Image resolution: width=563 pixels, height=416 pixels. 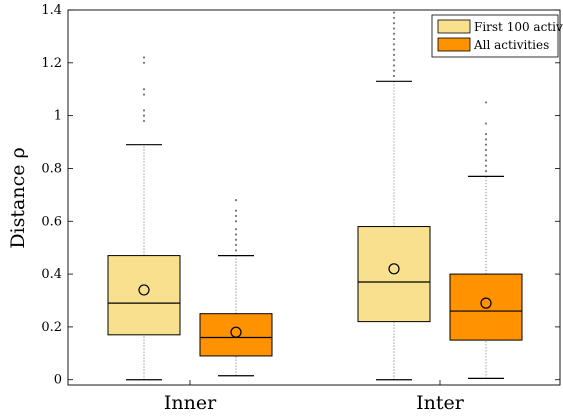 I want to click on legend-label-all: All activities, so click(x=511, y=45).